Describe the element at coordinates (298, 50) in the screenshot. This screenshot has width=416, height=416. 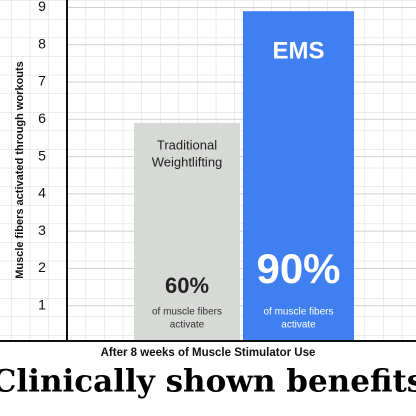
I see `category-label: EMS` at that location.